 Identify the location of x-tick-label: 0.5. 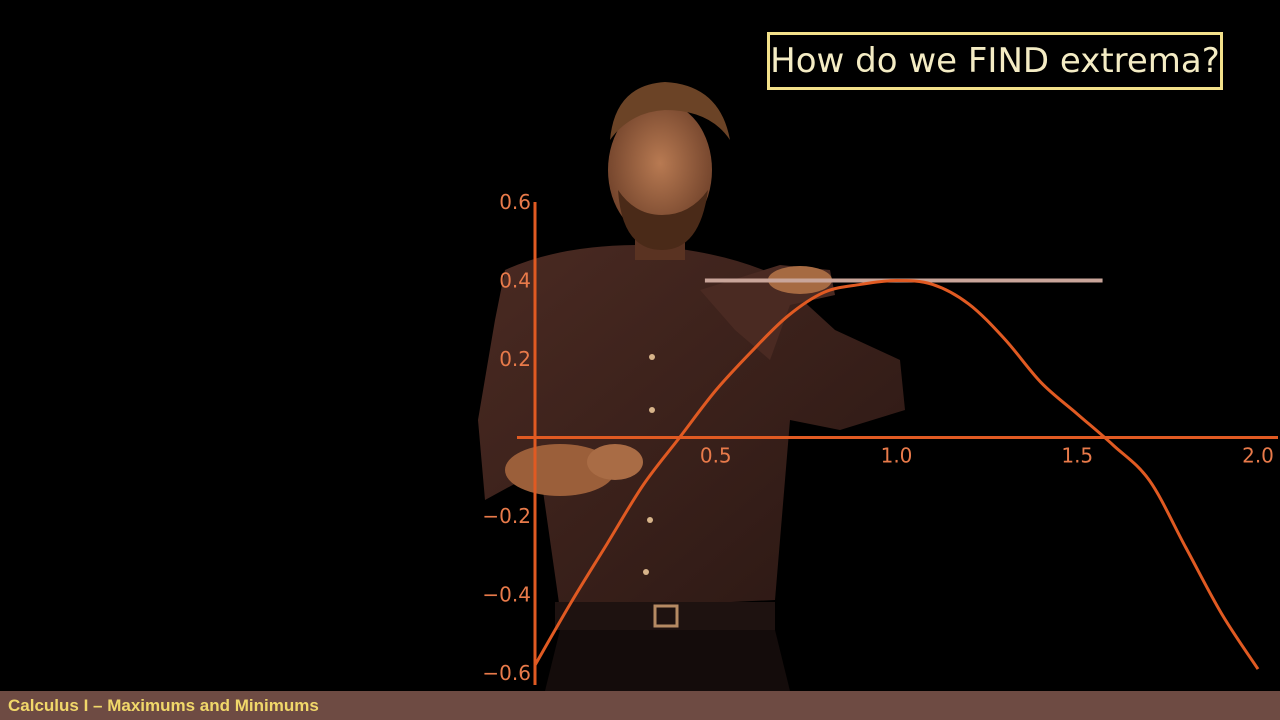
(716, 456).